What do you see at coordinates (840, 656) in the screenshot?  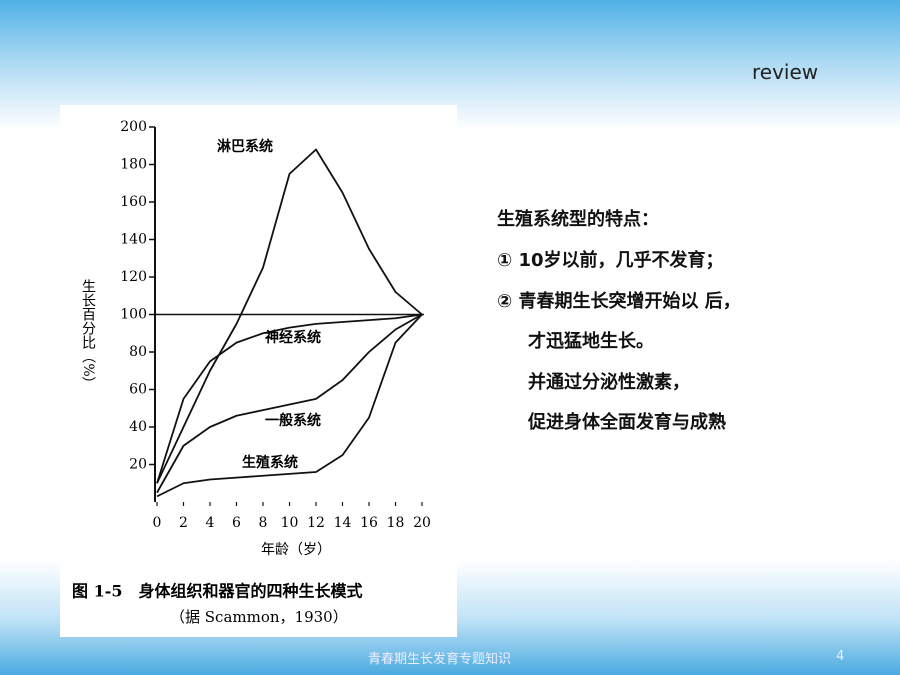 I see `page-number: 4` at bounding box center [840, 656].